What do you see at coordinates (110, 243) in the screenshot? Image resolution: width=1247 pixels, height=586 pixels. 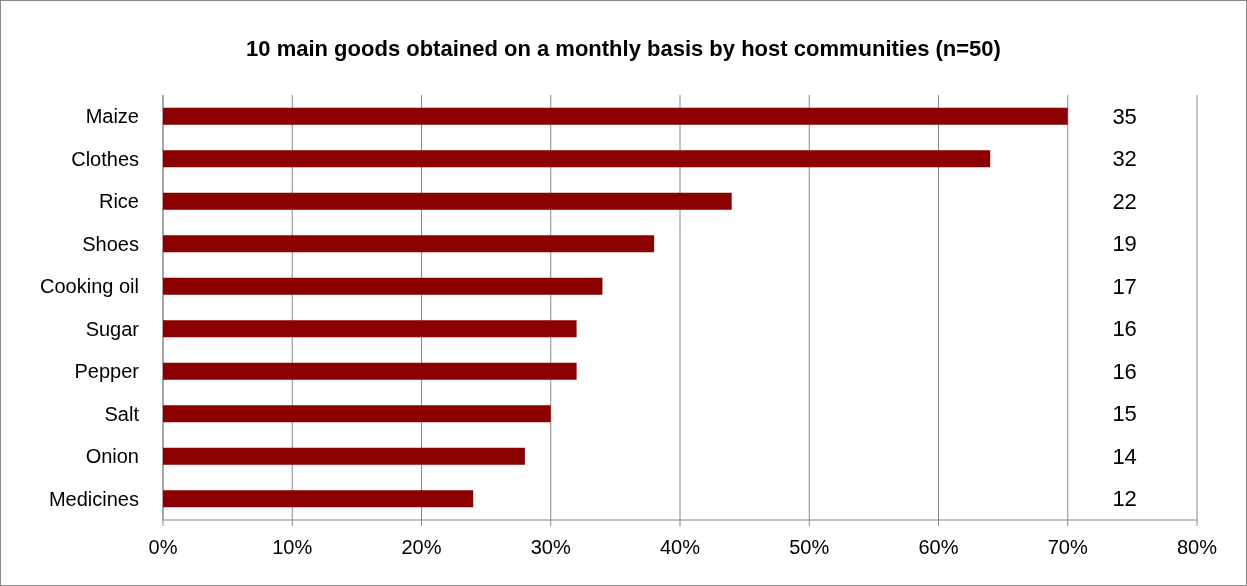 I see `y-tick-label: Shoes` at bounding box center [110, 243].